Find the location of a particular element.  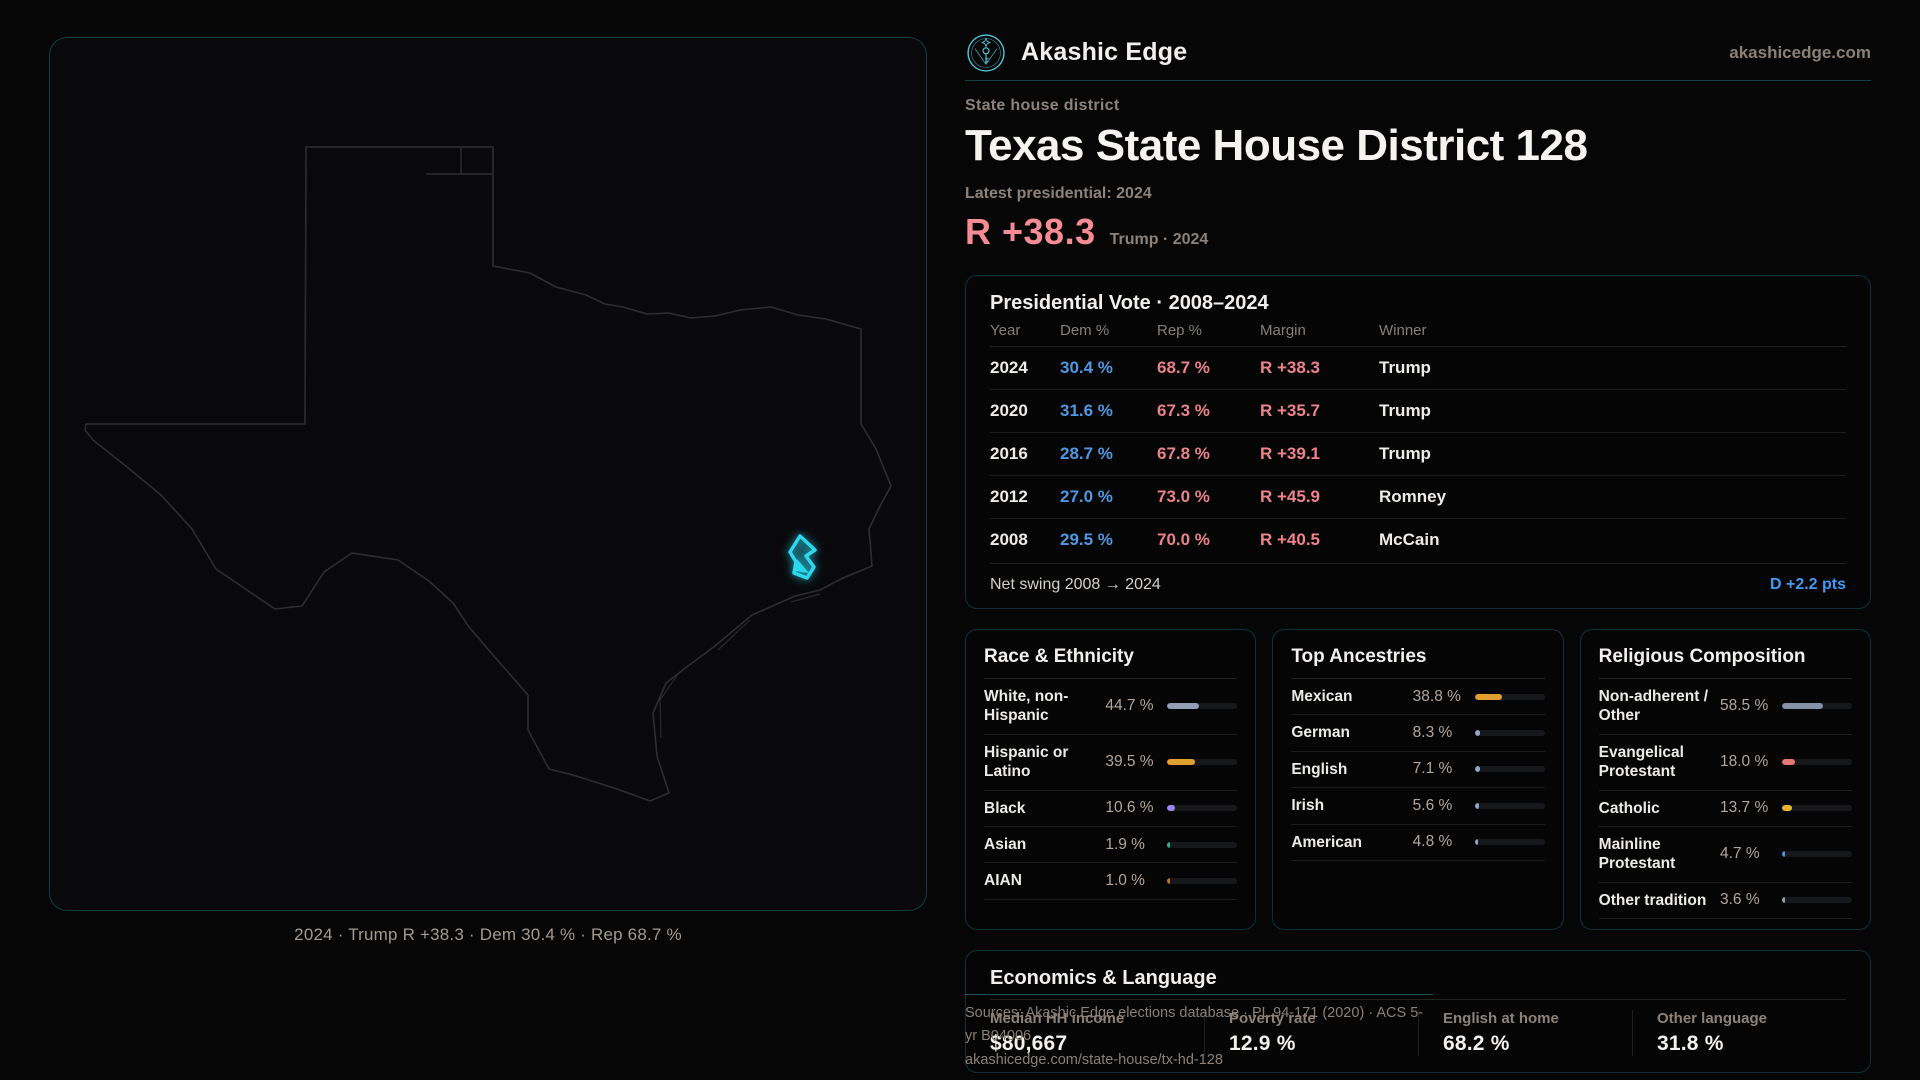

demographic-value: 10.6 % is located at coordinates (1129, 808).